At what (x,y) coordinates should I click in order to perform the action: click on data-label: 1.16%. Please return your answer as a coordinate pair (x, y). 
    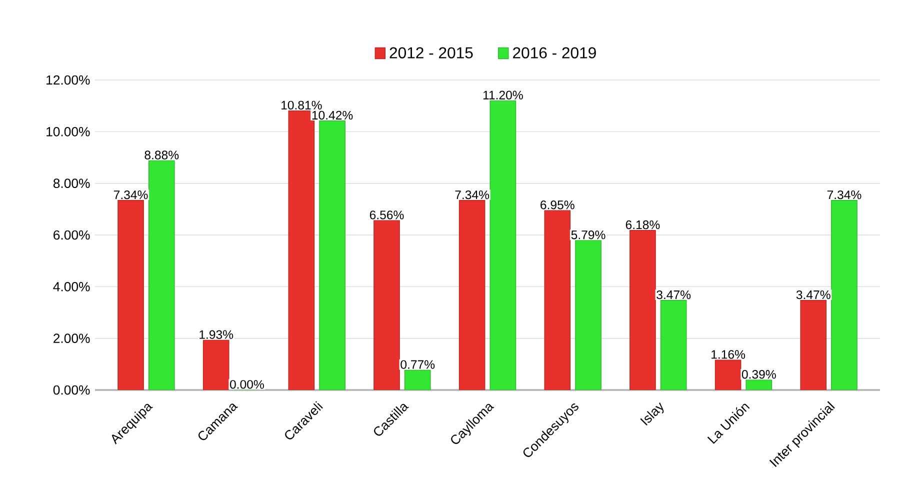
    Looking at the image, I should click on (729, 354).